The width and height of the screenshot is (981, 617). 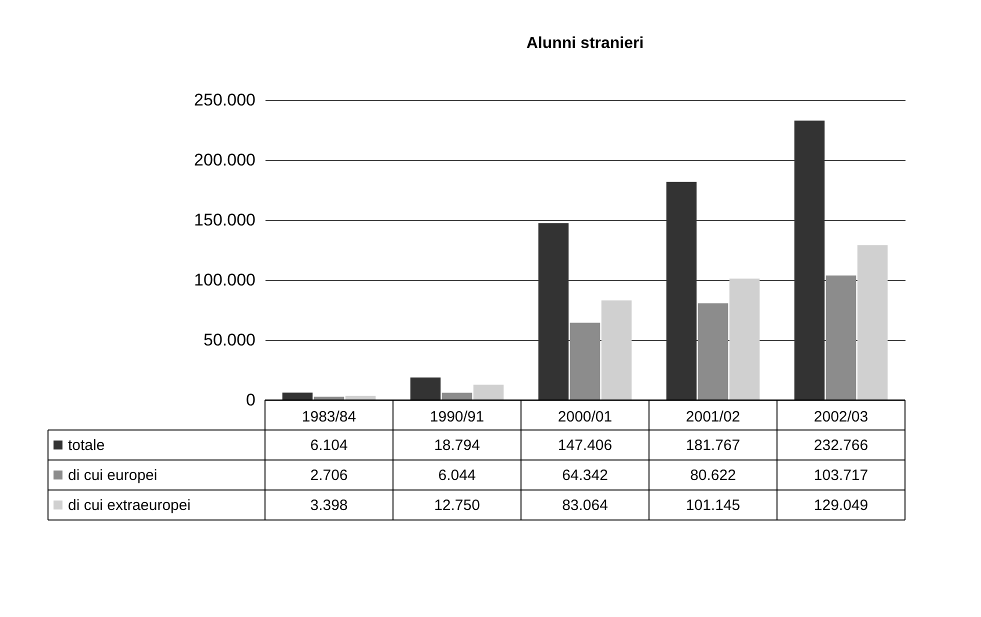 What do you see at coordinates (225, 100) in the screenshot?
I see `y-tick-label: 250.000` at bounding box center [225, 100].